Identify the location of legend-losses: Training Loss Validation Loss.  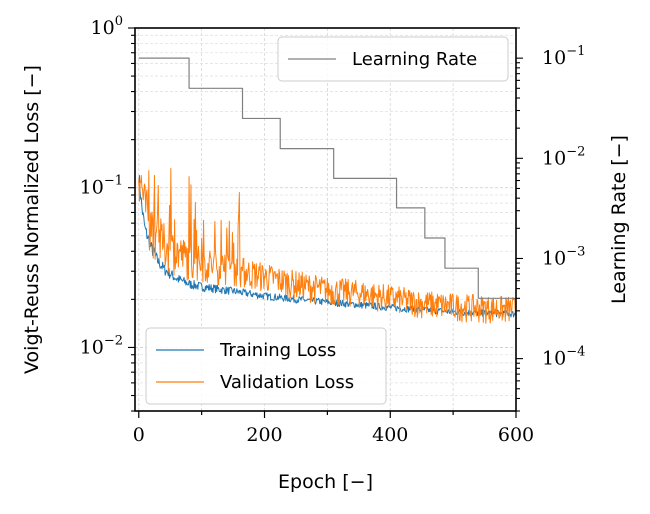
(266, 366).